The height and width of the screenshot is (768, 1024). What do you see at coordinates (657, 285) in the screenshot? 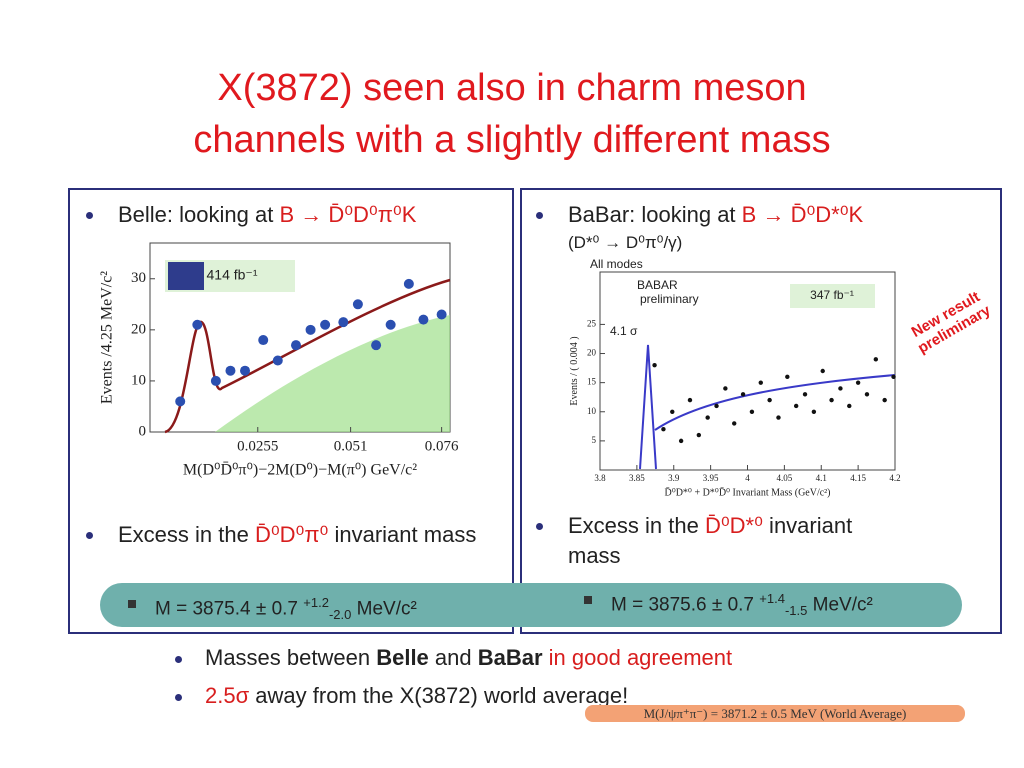
I see `annotation: BABAR` at bounding box center [657, 285].